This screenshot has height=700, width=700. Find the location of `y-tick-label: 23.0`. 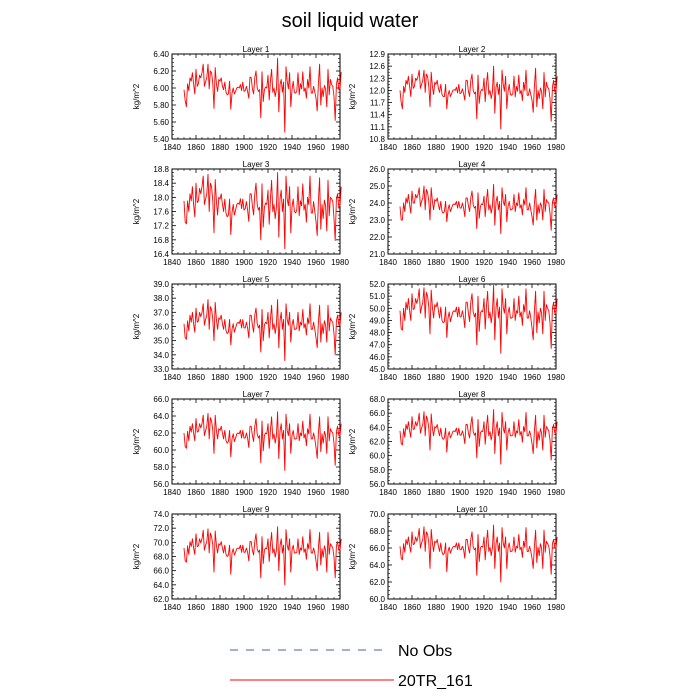

y-tick-label: 23.0 is located at coordinates (377, 220).